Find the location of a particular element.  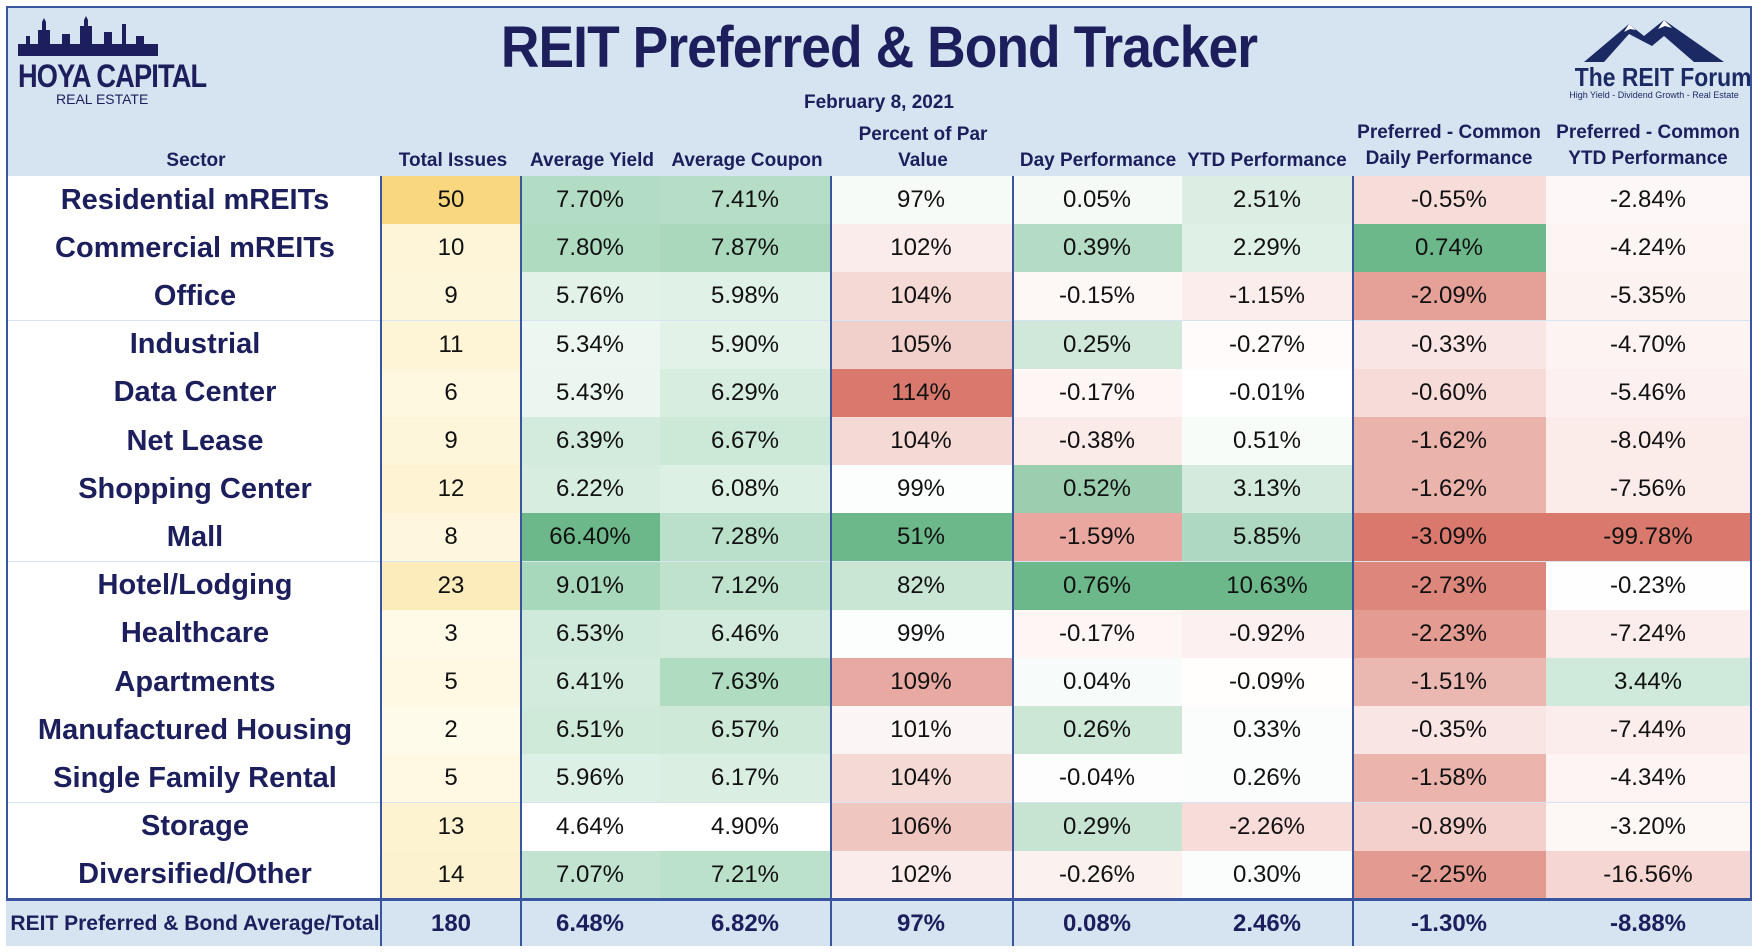

cell-issues: 13 is located at coordinates (451, 826).